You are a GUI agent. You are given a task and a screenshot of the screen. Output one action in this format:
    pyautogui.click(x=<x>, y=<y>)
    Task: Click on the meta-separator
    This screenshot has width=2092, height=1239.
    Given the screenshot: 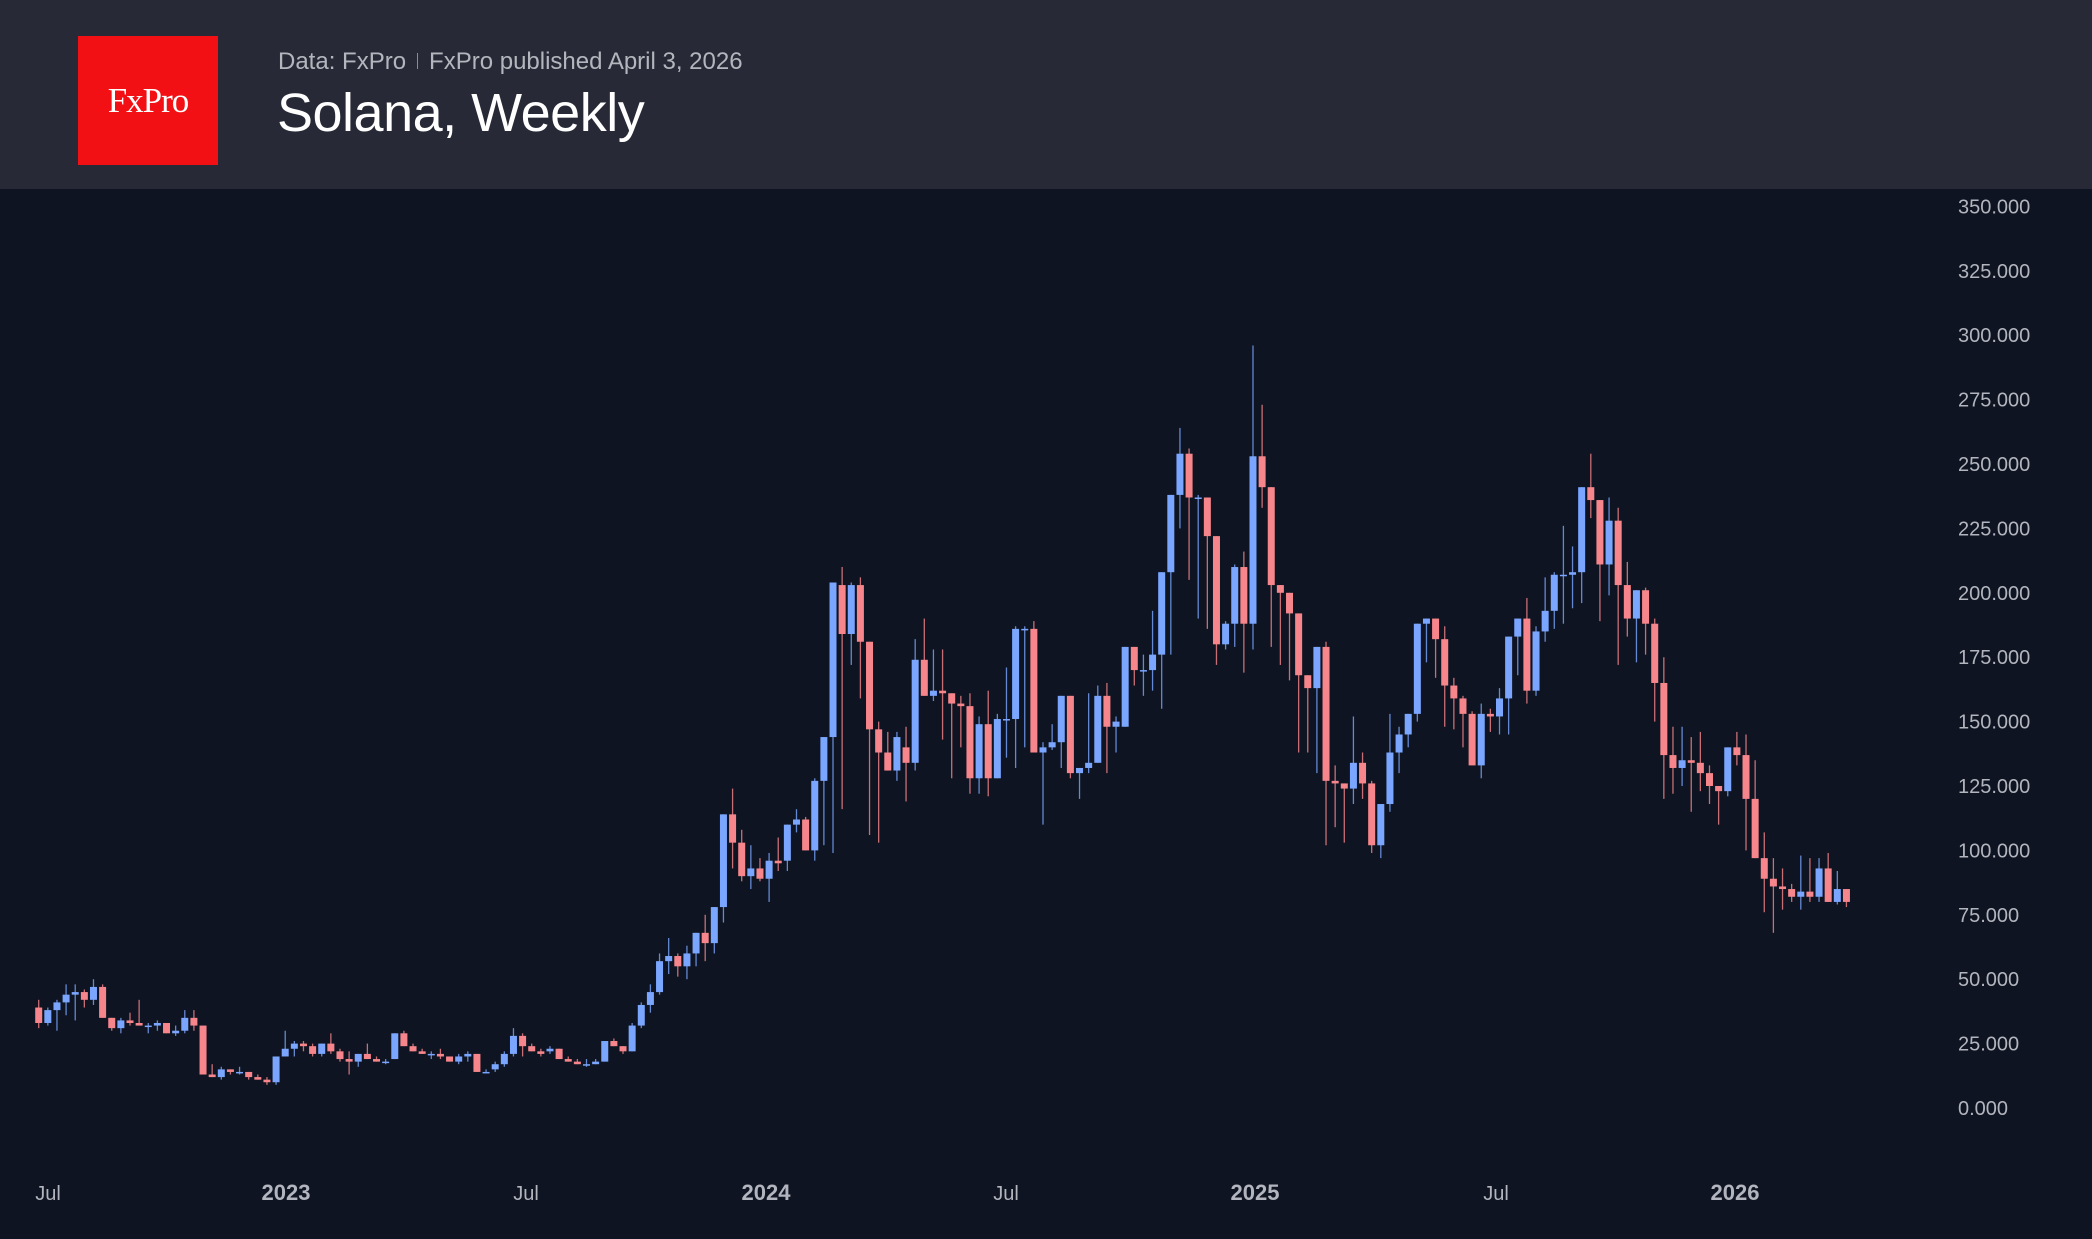 What is the action you would take?
    pyautogui.click(x=418, y=60)
    